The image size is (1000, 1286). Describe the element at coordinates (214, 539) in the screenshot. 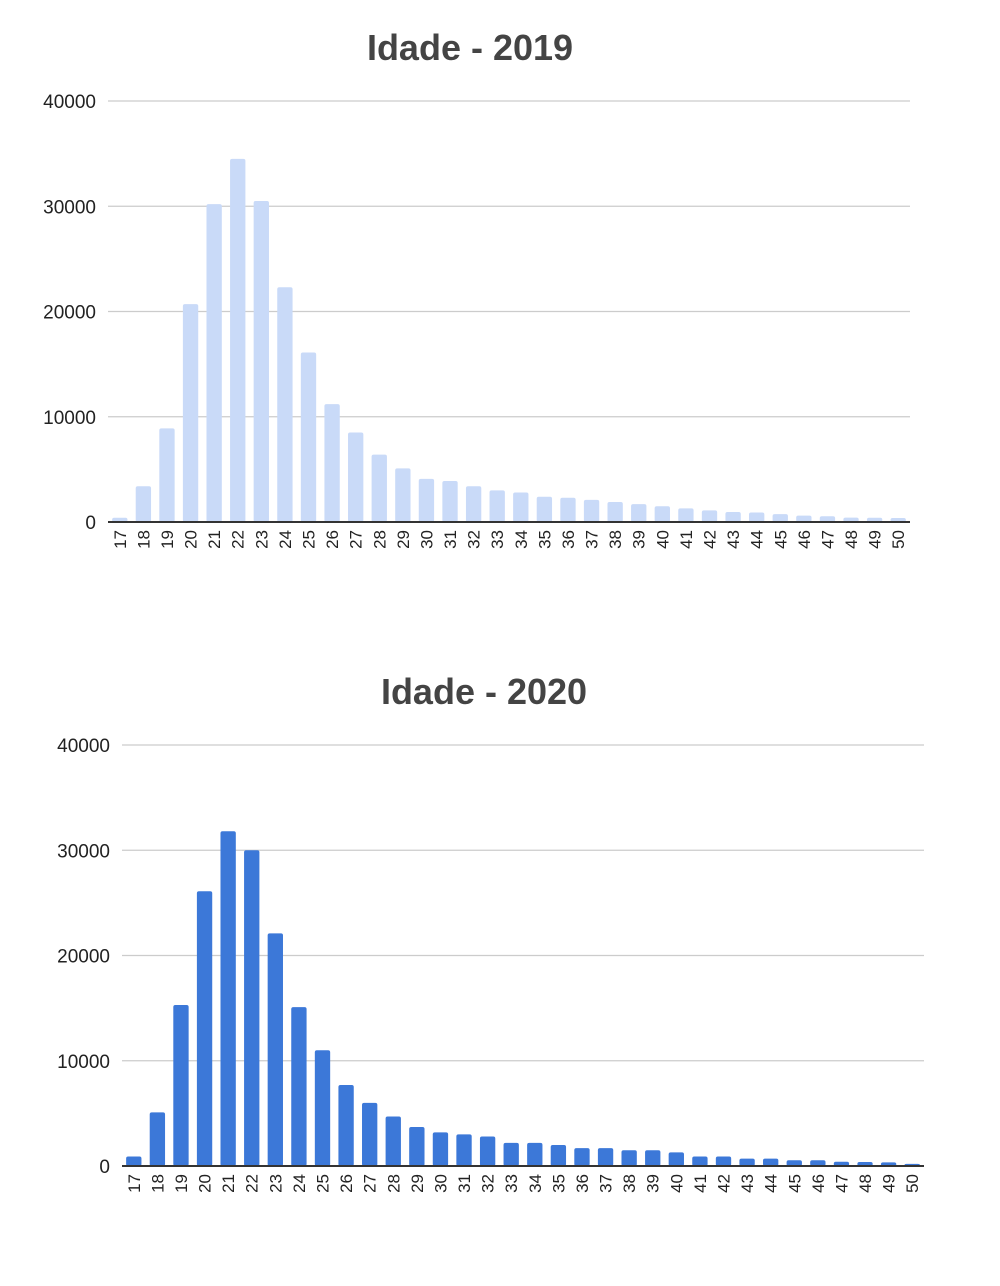

I see `x-tick-label: 21` at that location.